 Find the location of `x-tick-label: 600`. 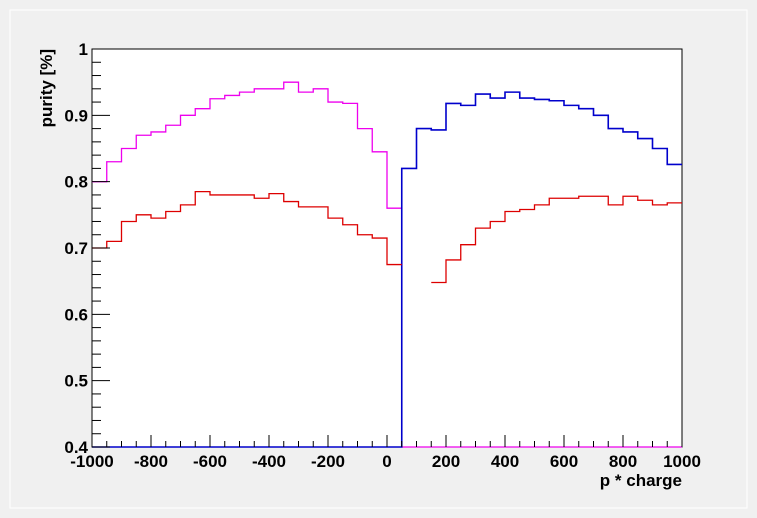

x-tick-label: 600 is located at coordinates (564, 461).